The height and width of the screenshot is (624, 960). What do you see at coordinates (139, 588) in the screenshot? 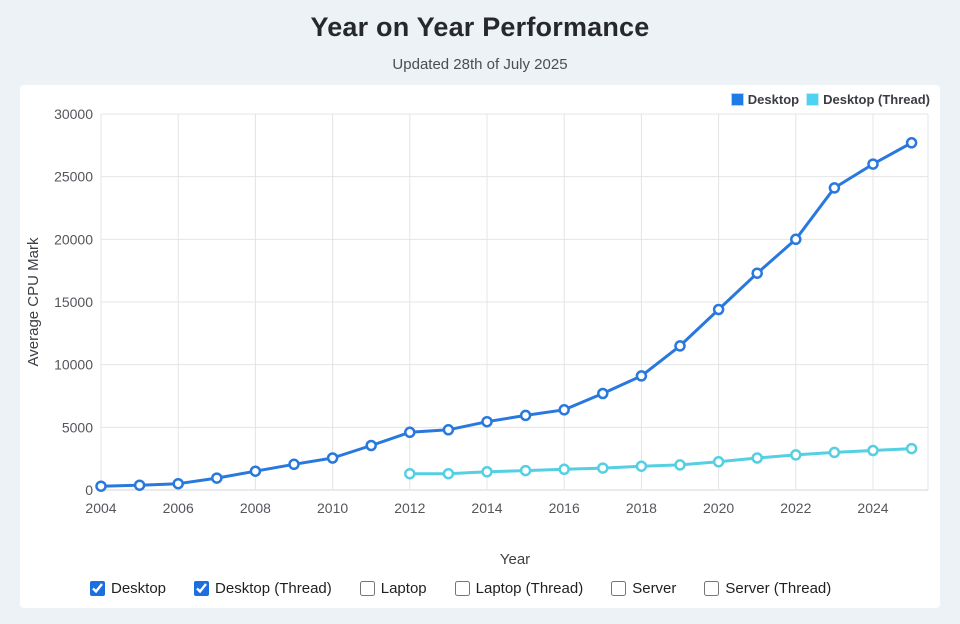
I see `series-checkbox-label: Desktop` at bounding box center [139, 588].